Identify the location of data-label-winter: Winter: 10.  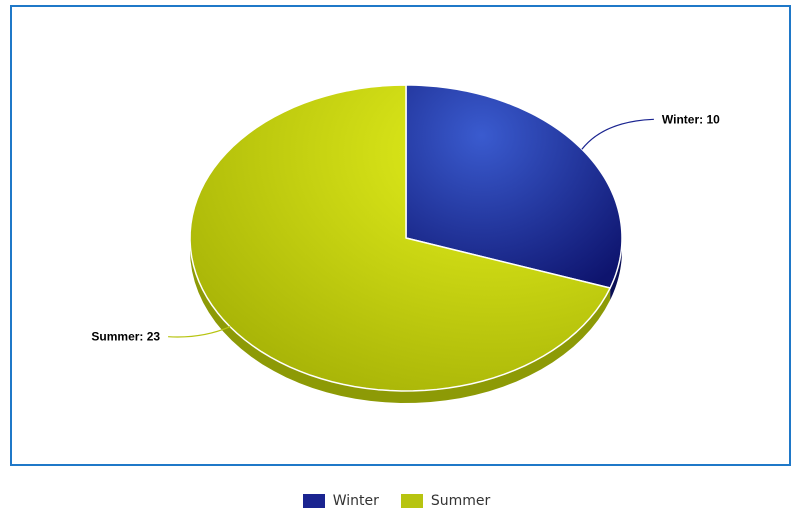
(691, 119).